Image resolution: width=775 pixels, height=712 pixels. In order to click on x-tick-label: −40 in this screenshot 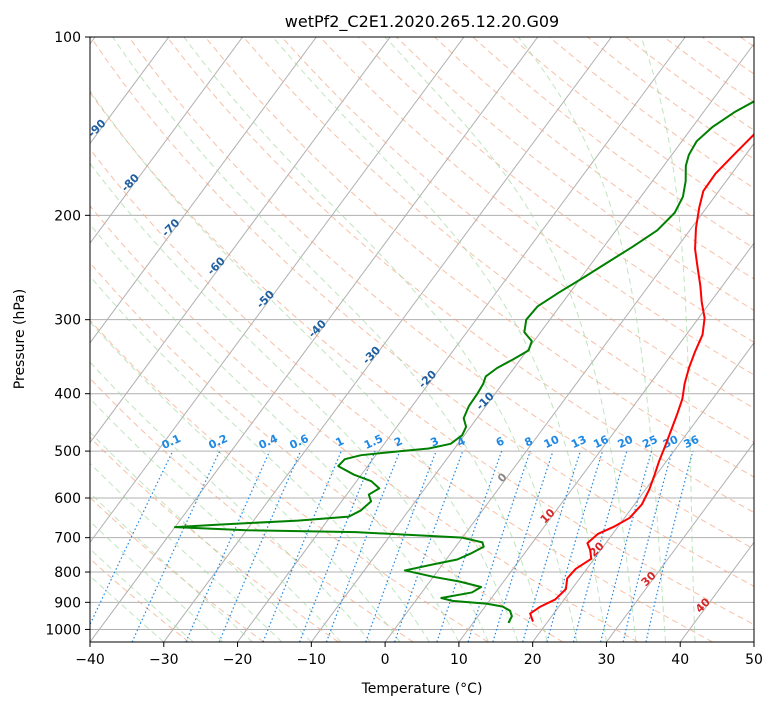, I will do `click(90, 660)`.